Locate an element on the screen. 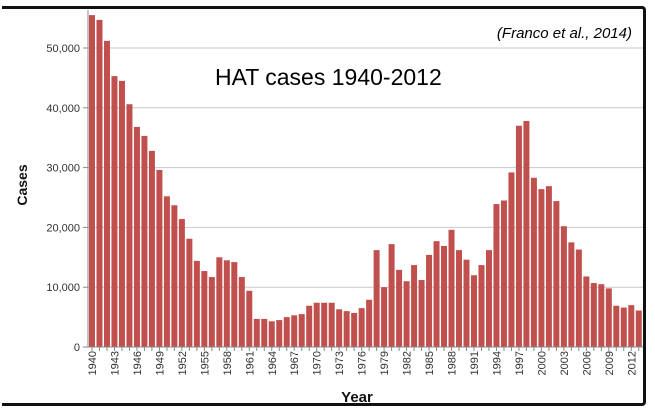 This screenshot has height=414, width=655. bar-1968 is located at coordinates (301, 330).